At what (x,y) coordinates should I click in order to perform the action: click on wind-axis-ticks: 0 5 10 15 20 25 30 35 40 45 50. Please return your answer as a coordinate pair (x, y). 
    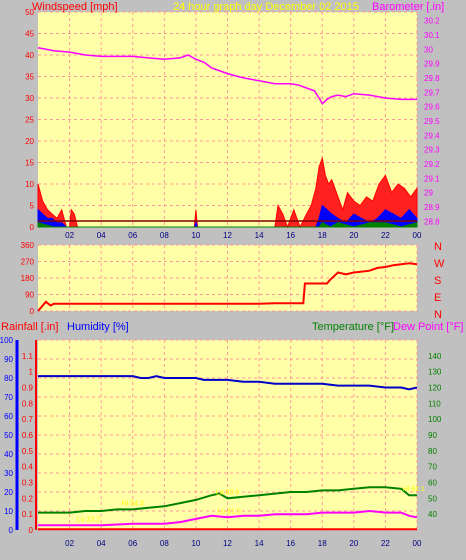
    Looking at the image, I should click on (29, 120).